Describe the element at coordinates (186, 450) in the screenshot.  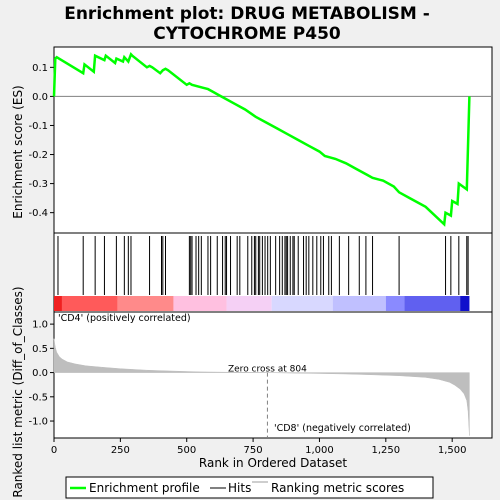
I see `x-tick-label: 500` at that location.